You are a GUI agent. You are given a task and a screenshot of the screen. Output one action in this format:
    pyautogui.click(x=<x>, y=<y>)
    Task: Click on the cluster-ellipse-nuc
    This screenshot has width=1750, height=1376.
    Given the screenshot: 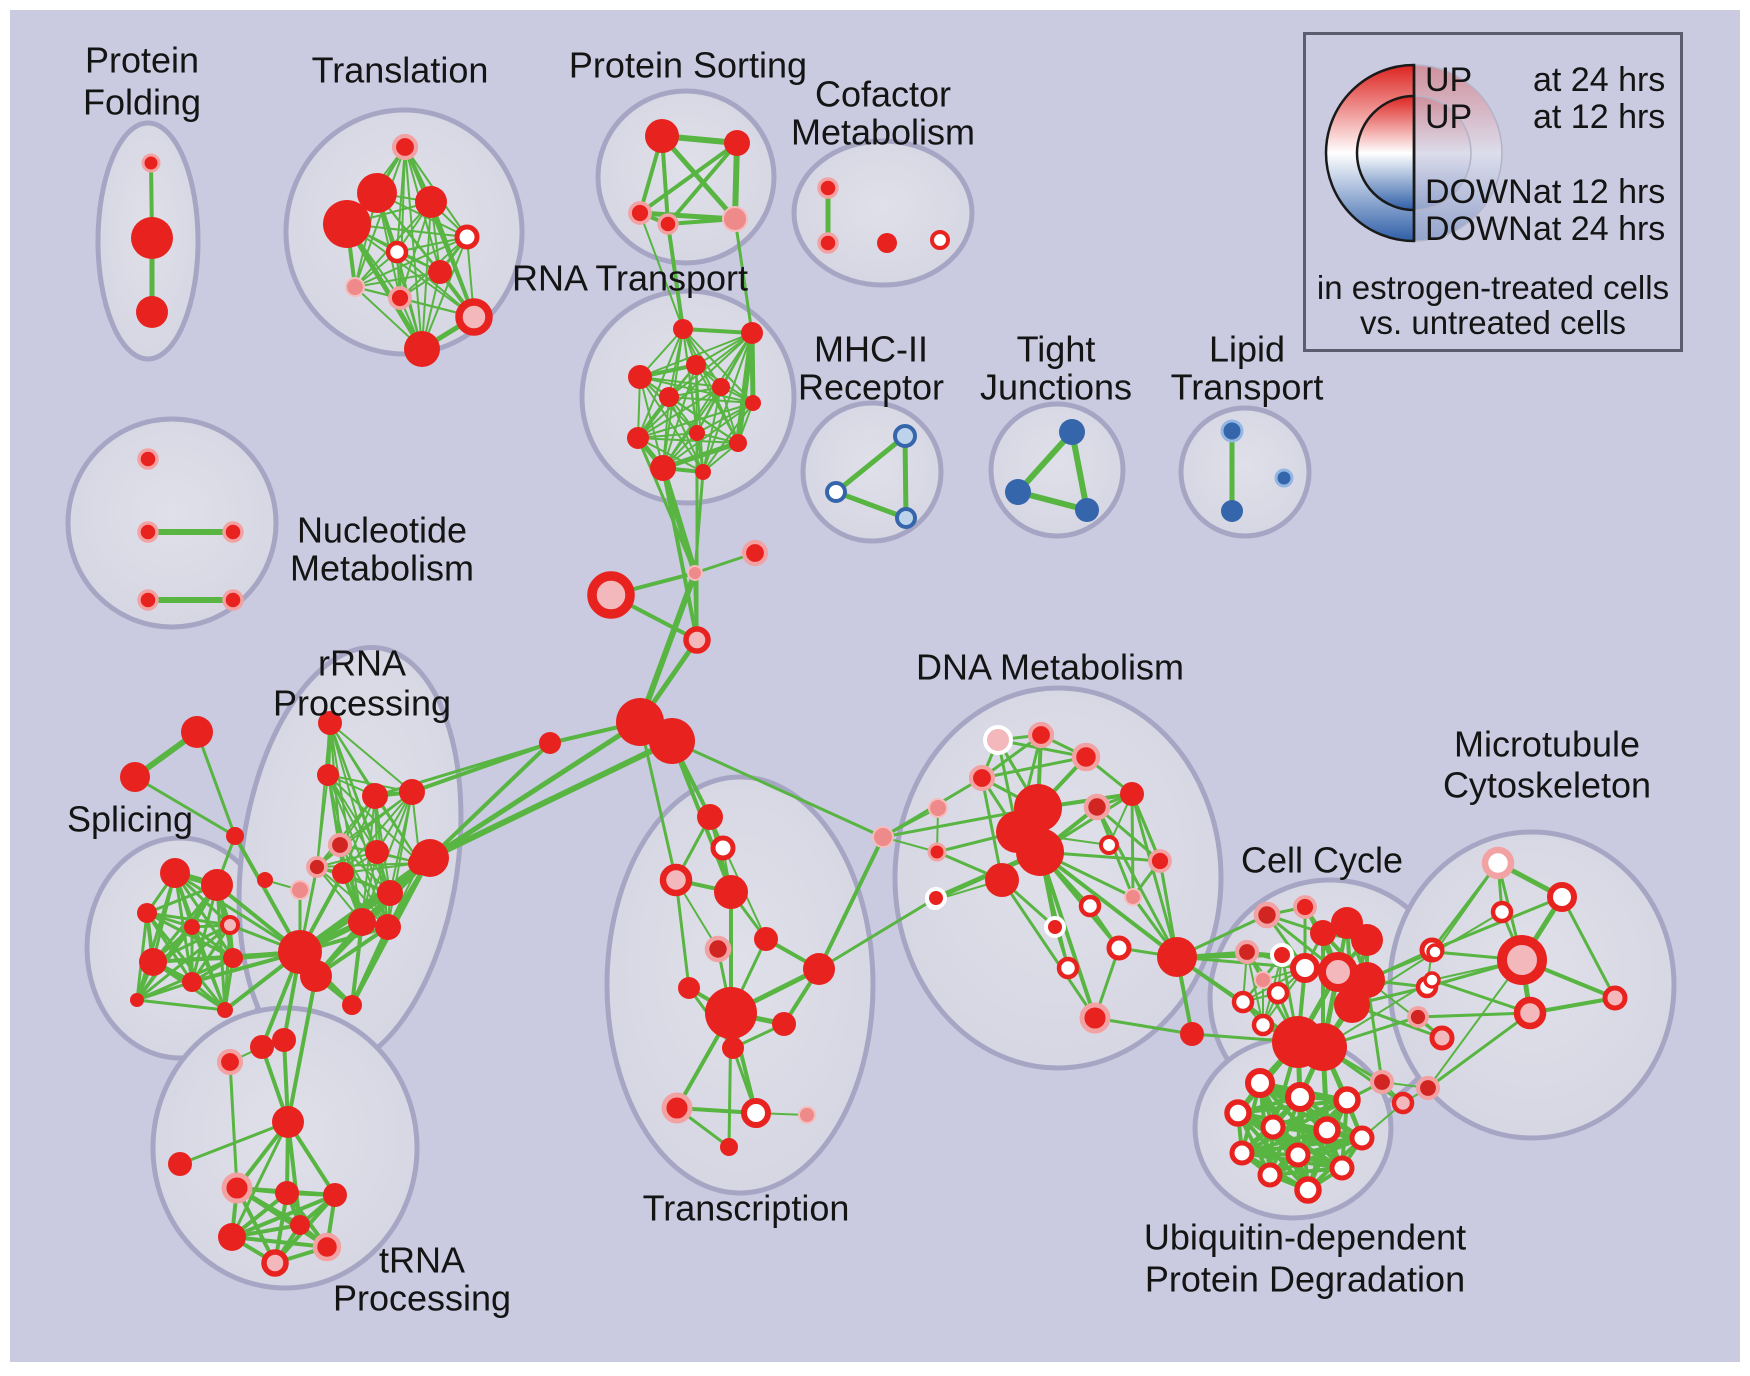 What is the action you would take?
    pyautogui.click(x=172, y=523)
    